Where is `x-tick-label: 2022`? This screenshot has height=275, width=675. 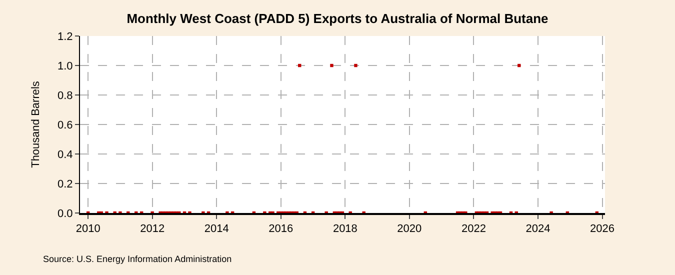 x-tick-label: 2022 is located at coordinates (473, 228).